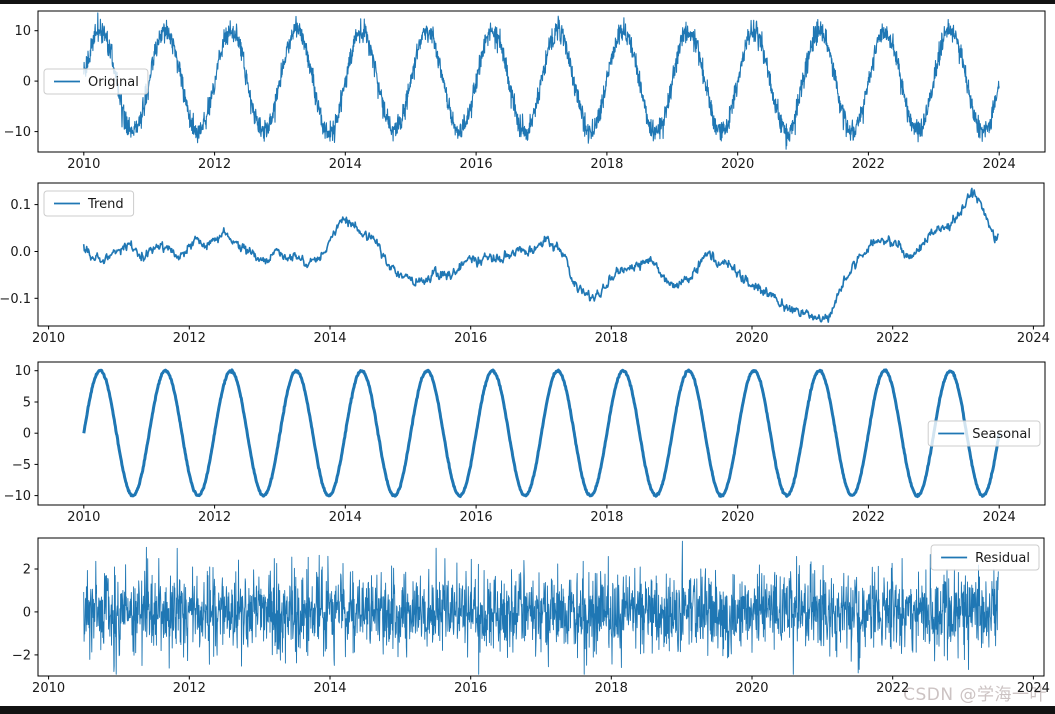 Image resolution: width=1055 pixels, height=714 pixels. What do you see at coordinates (470, 688) in the screenshot?
I see `residual-x-tick-label: 2016` at bounding box center [470, 688].